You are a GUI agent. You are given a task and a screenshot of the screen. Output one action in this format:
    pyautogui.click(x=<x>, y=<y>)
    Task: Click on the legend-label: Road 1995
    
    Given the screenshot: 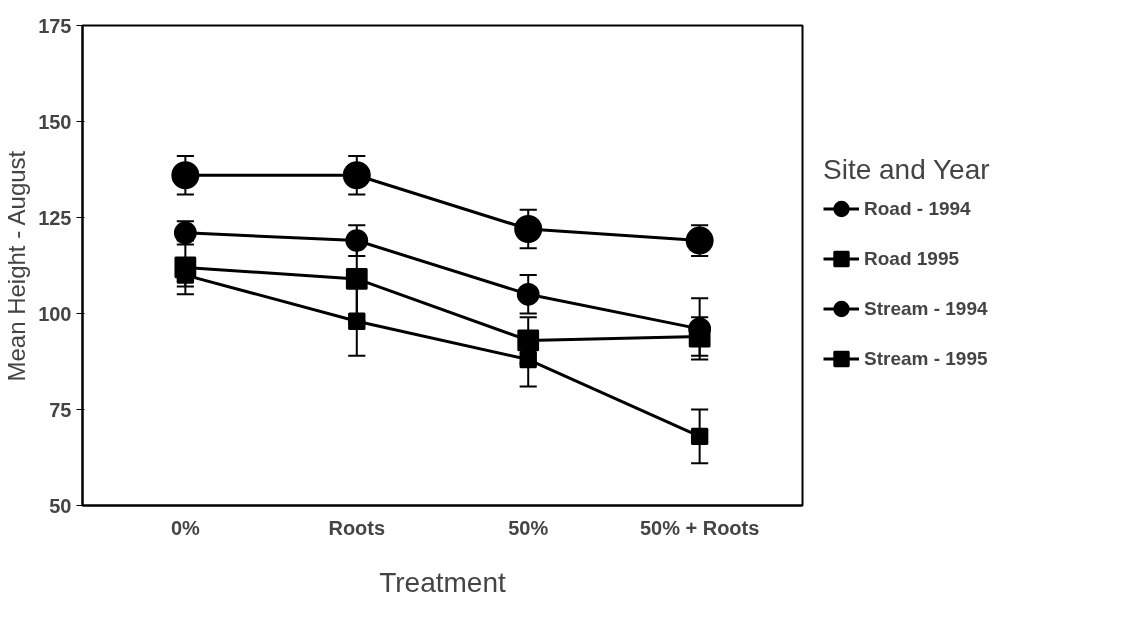 What is the action you would take?
    pyautogui.click(x=912, y=258)
    